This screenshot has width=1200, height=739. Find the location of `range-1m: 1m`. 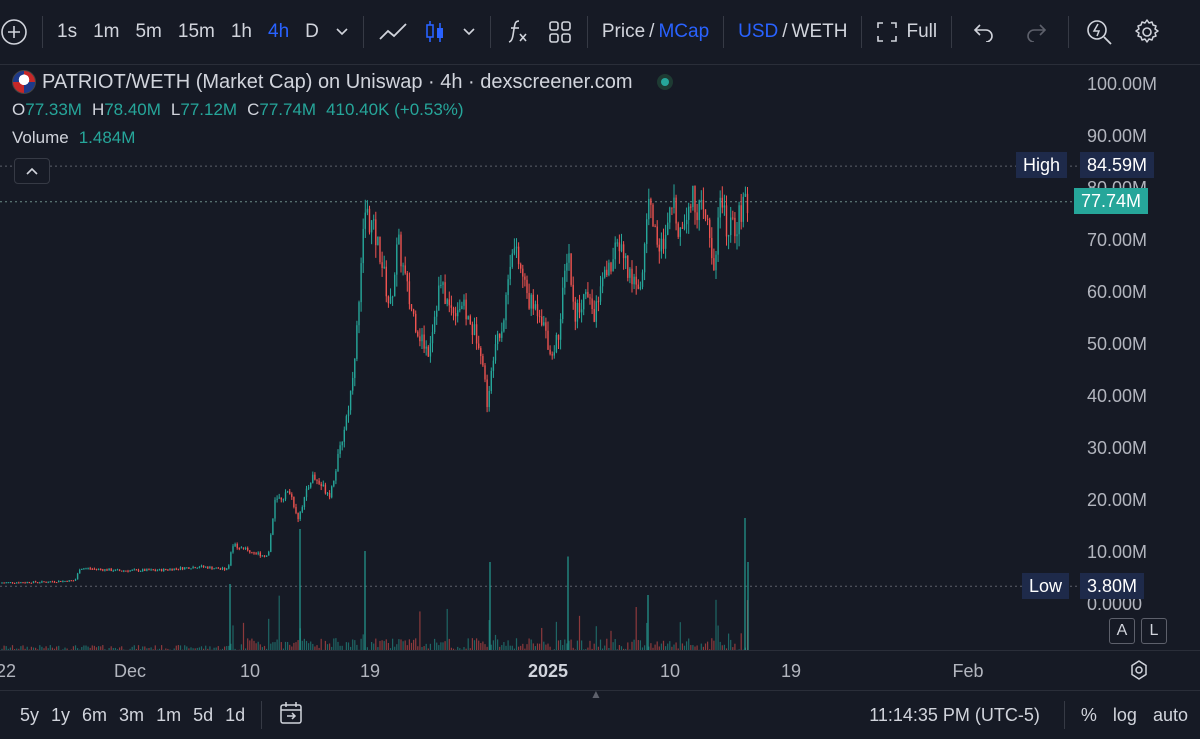

range-1m: 1m is located at coordinates (168, 715).